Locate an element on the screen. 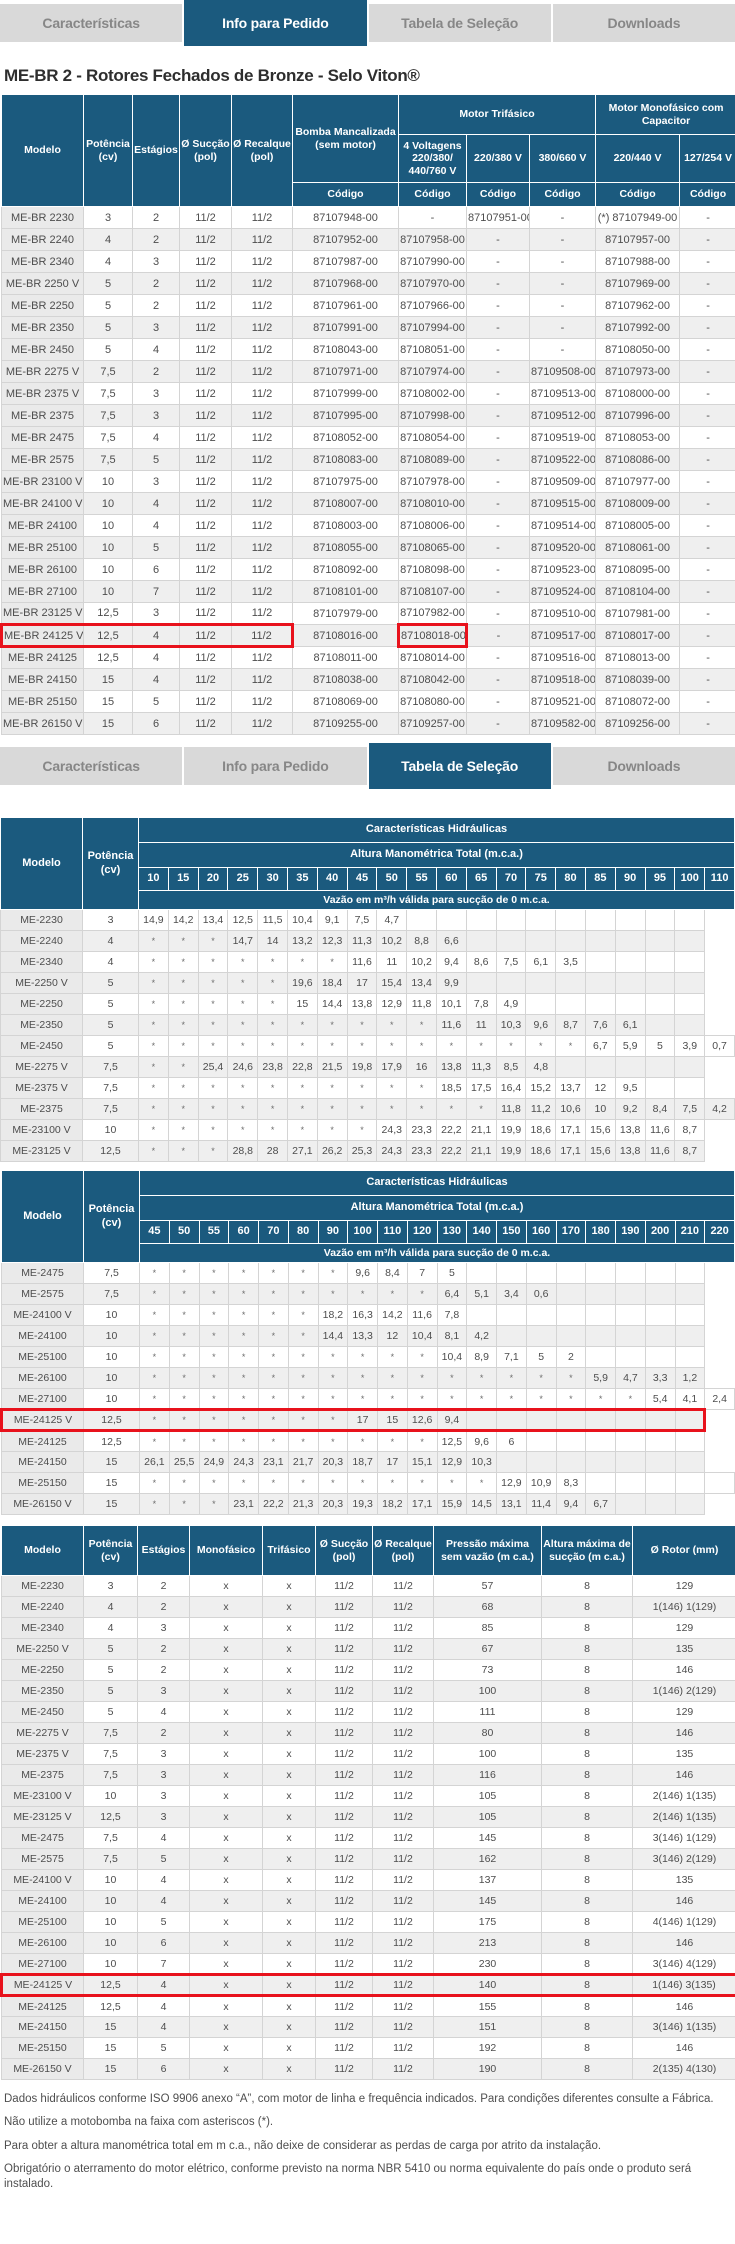 The height and width of the screenshot is (2244, 735). model-cell: ME-BR 2230 is located at coordinates (42, 217).